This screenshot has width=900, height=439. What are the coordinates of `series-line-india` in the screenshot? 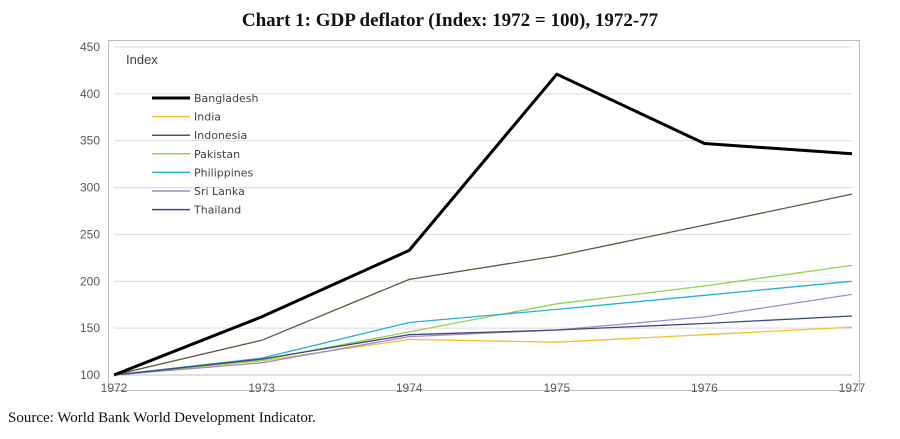 It's located at (483, 351).